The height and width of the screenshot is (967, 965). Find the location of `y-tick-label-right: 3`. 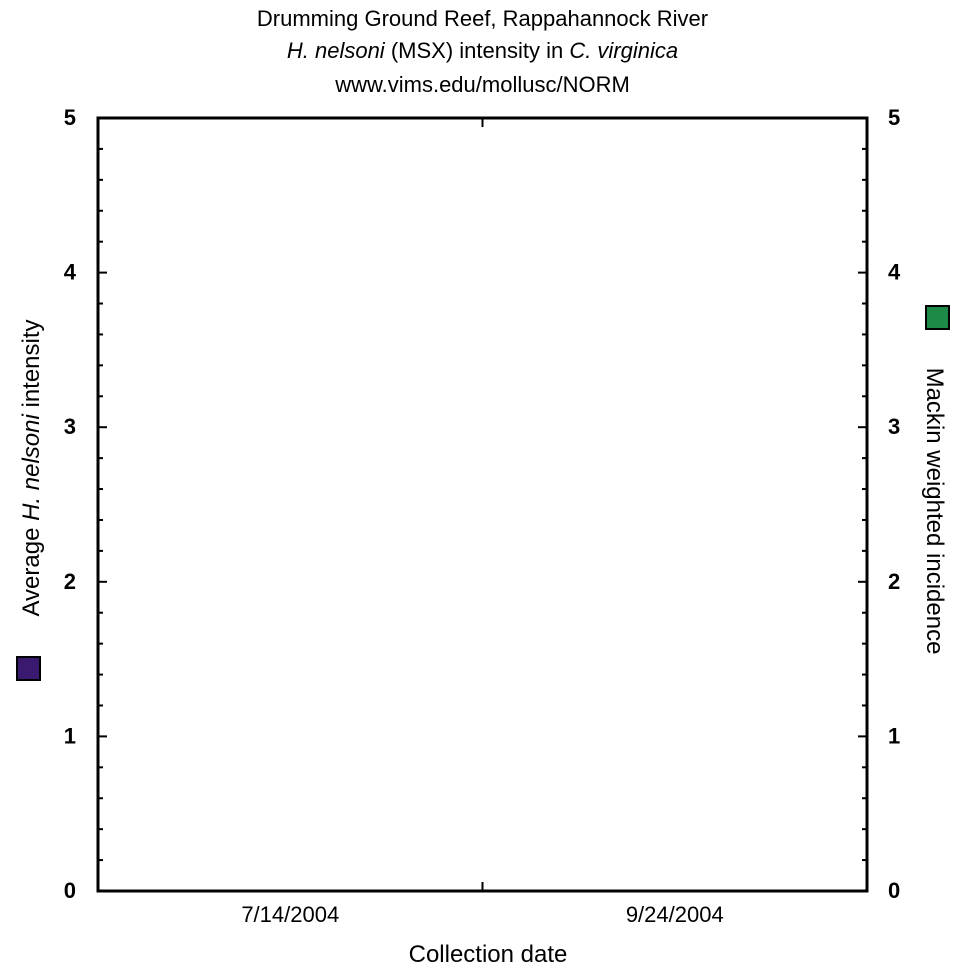

y-tick-label-right: 3 is located at coordinates (894, 426).